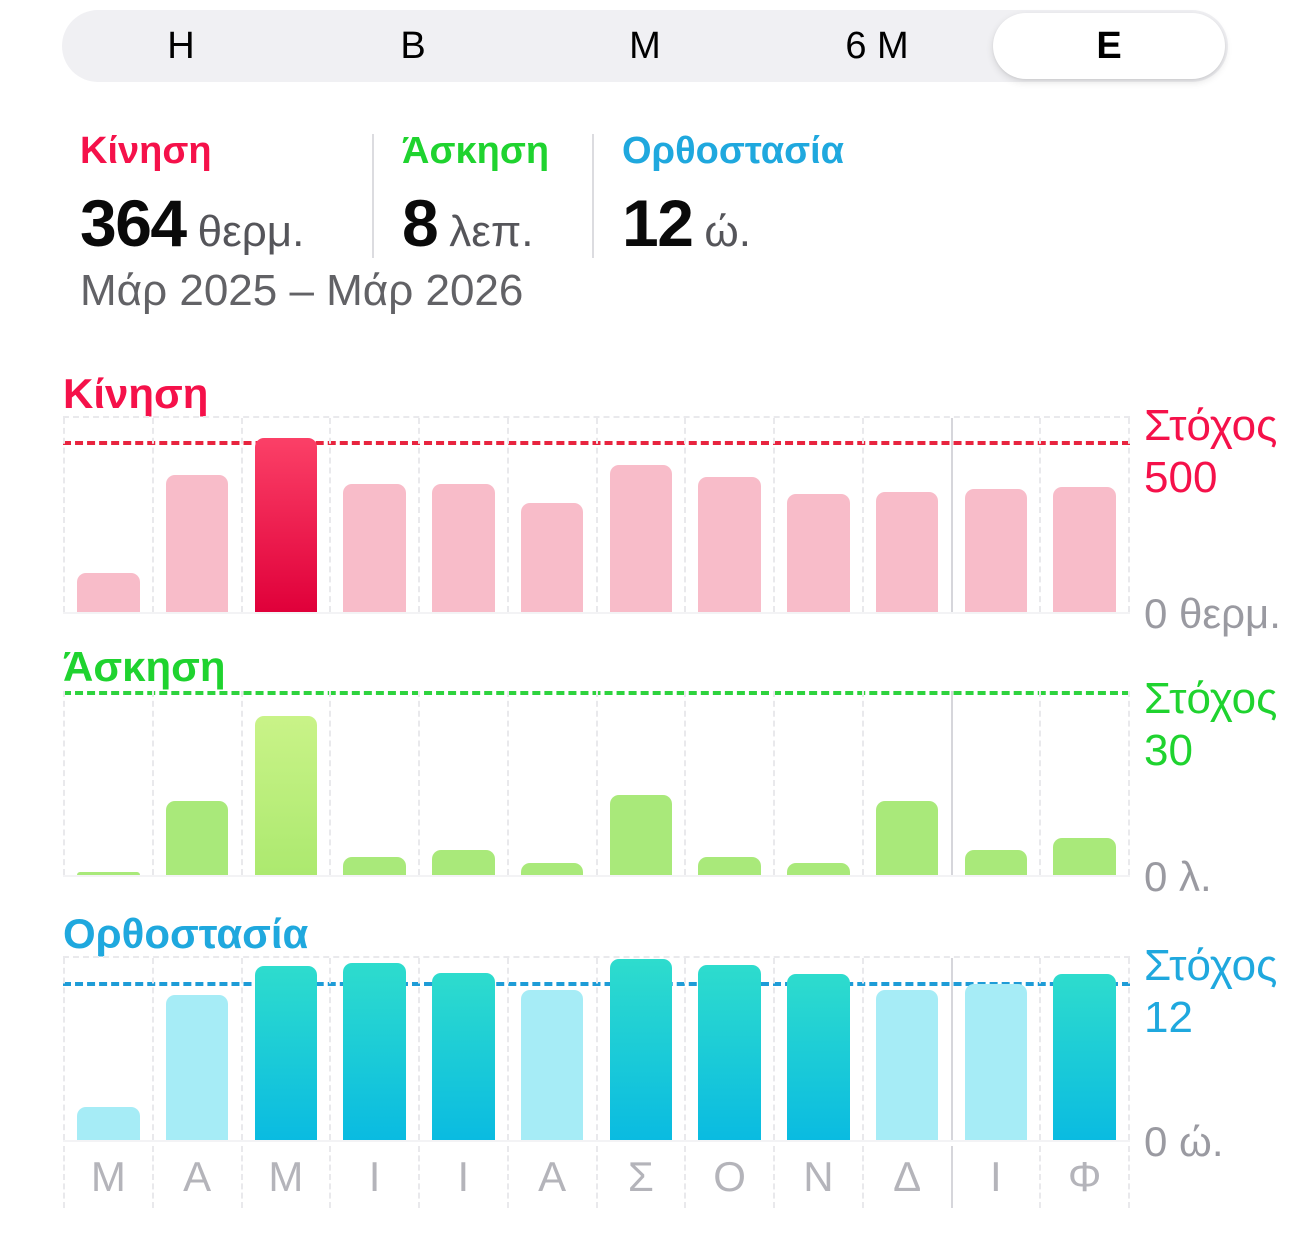 The height and width of the screenshot is (1234, 1290). Describe the element at coordinates (733, 151) in the screenshot. I see `stat-stand-label: Ορθοστασία` at that location.